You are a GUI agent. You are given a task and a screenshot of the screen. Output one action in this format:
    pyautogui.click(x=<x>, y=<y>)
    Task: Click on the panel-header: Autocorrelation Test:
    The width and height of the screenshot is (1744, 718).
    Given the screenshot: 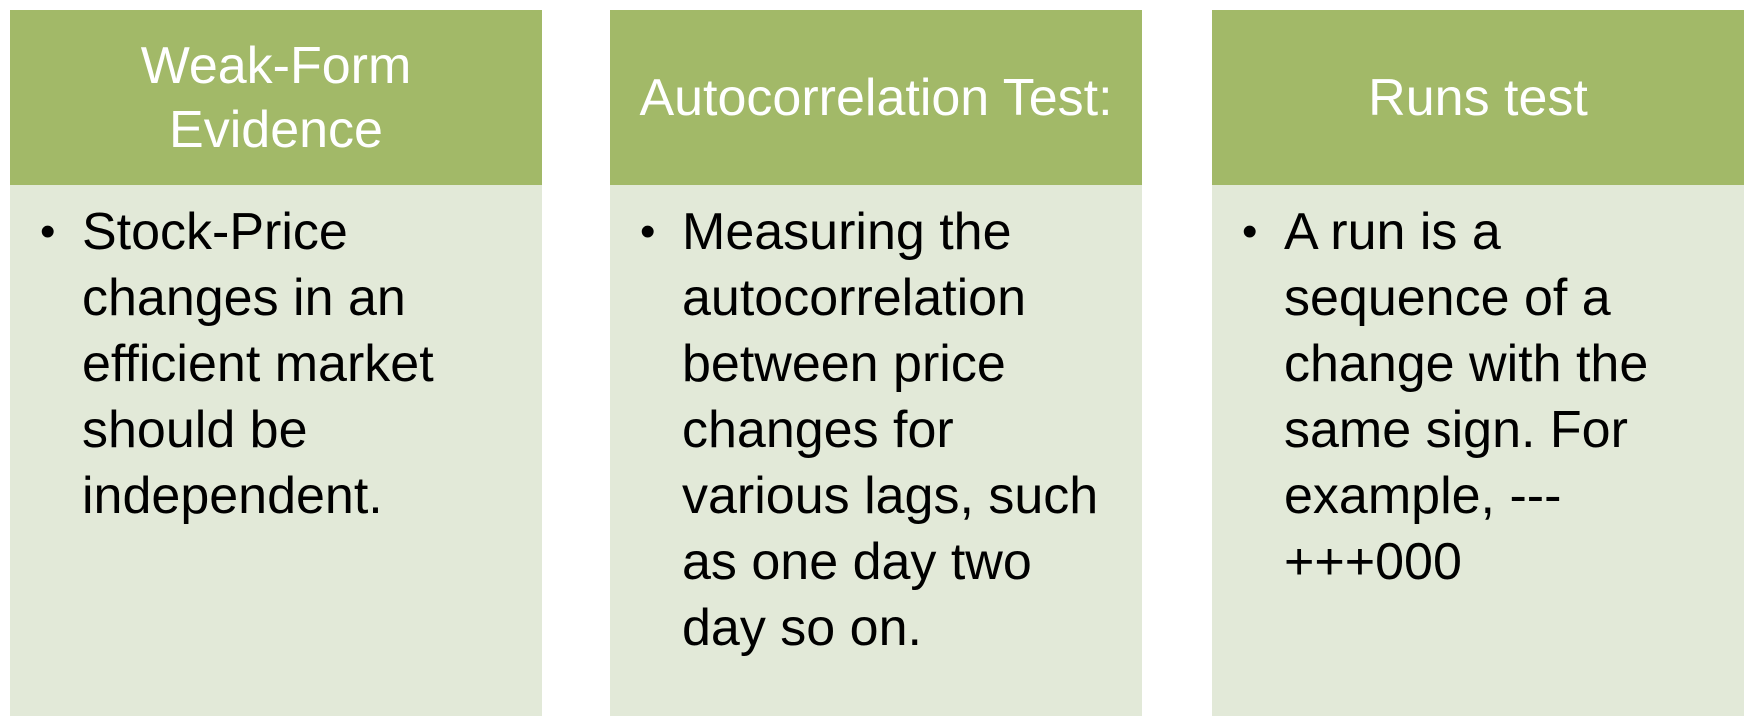 What is the action you would take?
    pyautogui.click(x=876, y=97)
    